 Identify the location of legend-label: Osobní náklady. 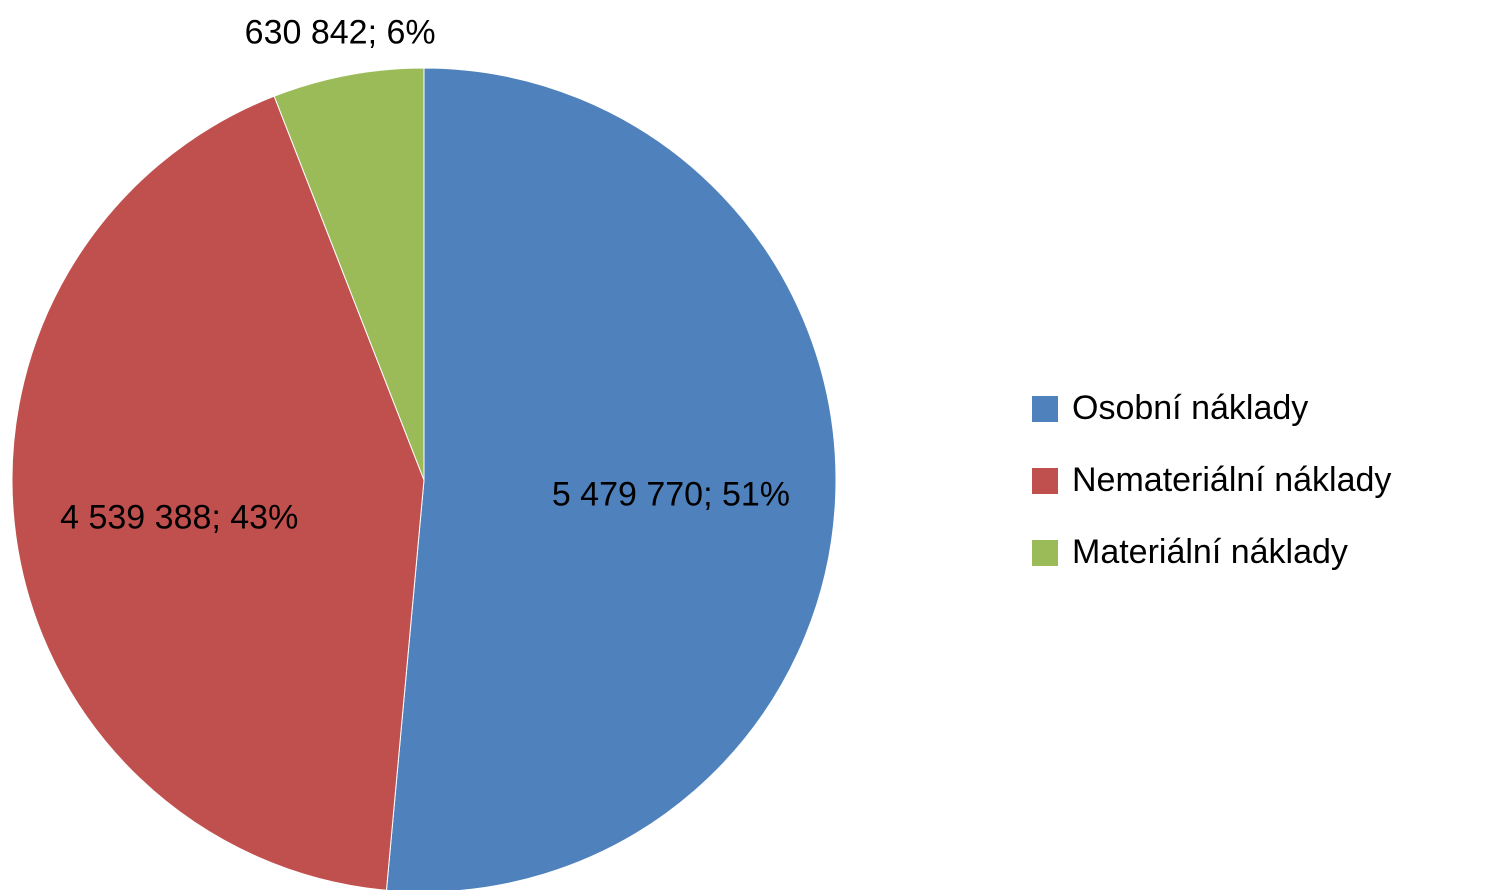
(1190, 408).